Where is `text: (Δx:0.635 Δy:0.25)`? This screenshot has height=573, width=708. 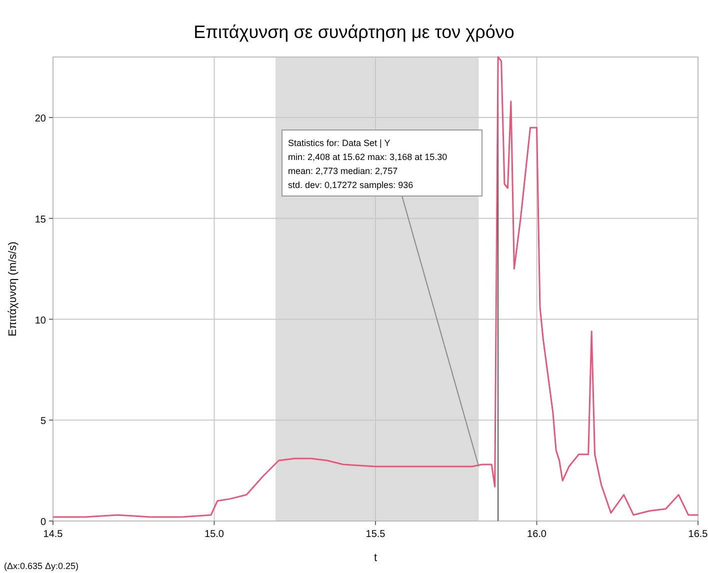
text: (Δx:0.635 Δy:0.25) is located at coordinates (41, 566).